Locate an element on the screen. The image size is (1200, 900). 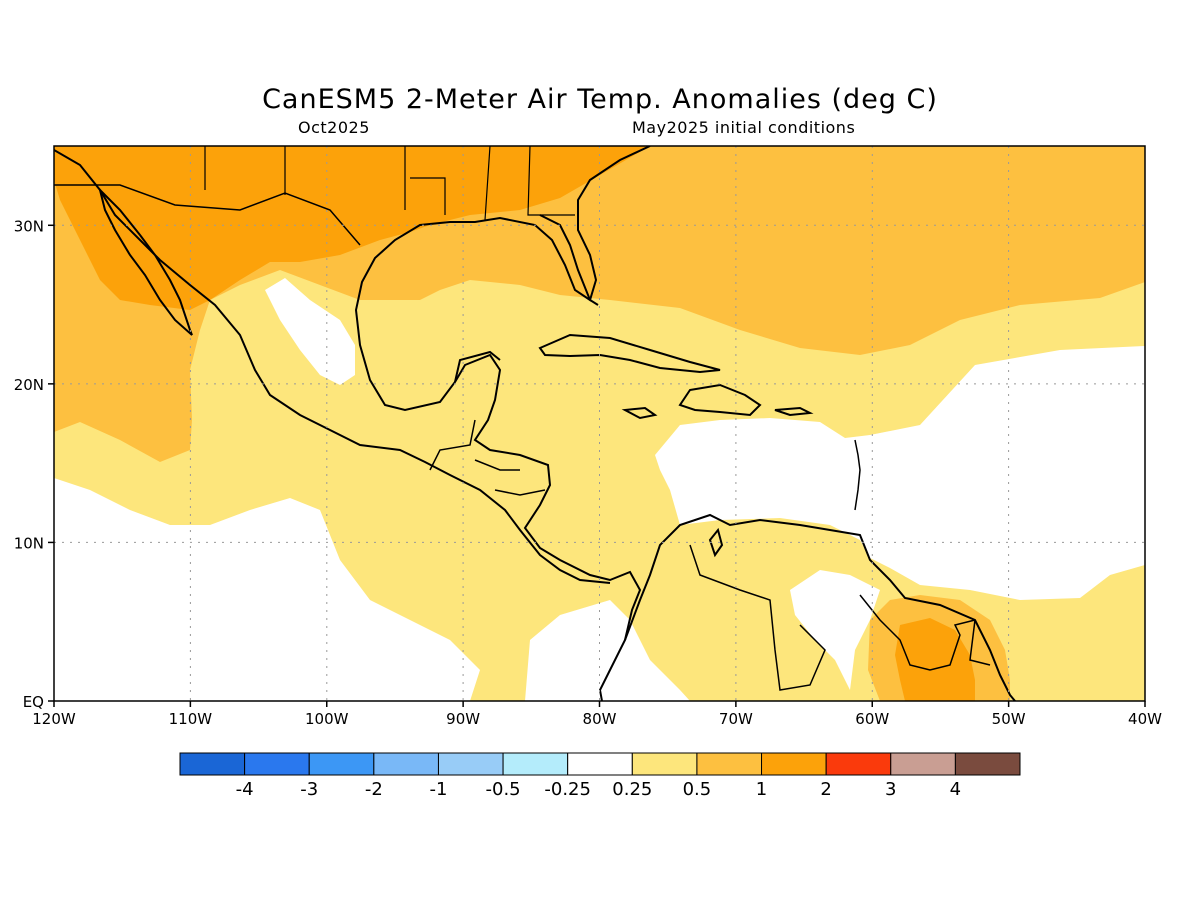
lon-tick-label: 110W is located at coordinates (191, 719).